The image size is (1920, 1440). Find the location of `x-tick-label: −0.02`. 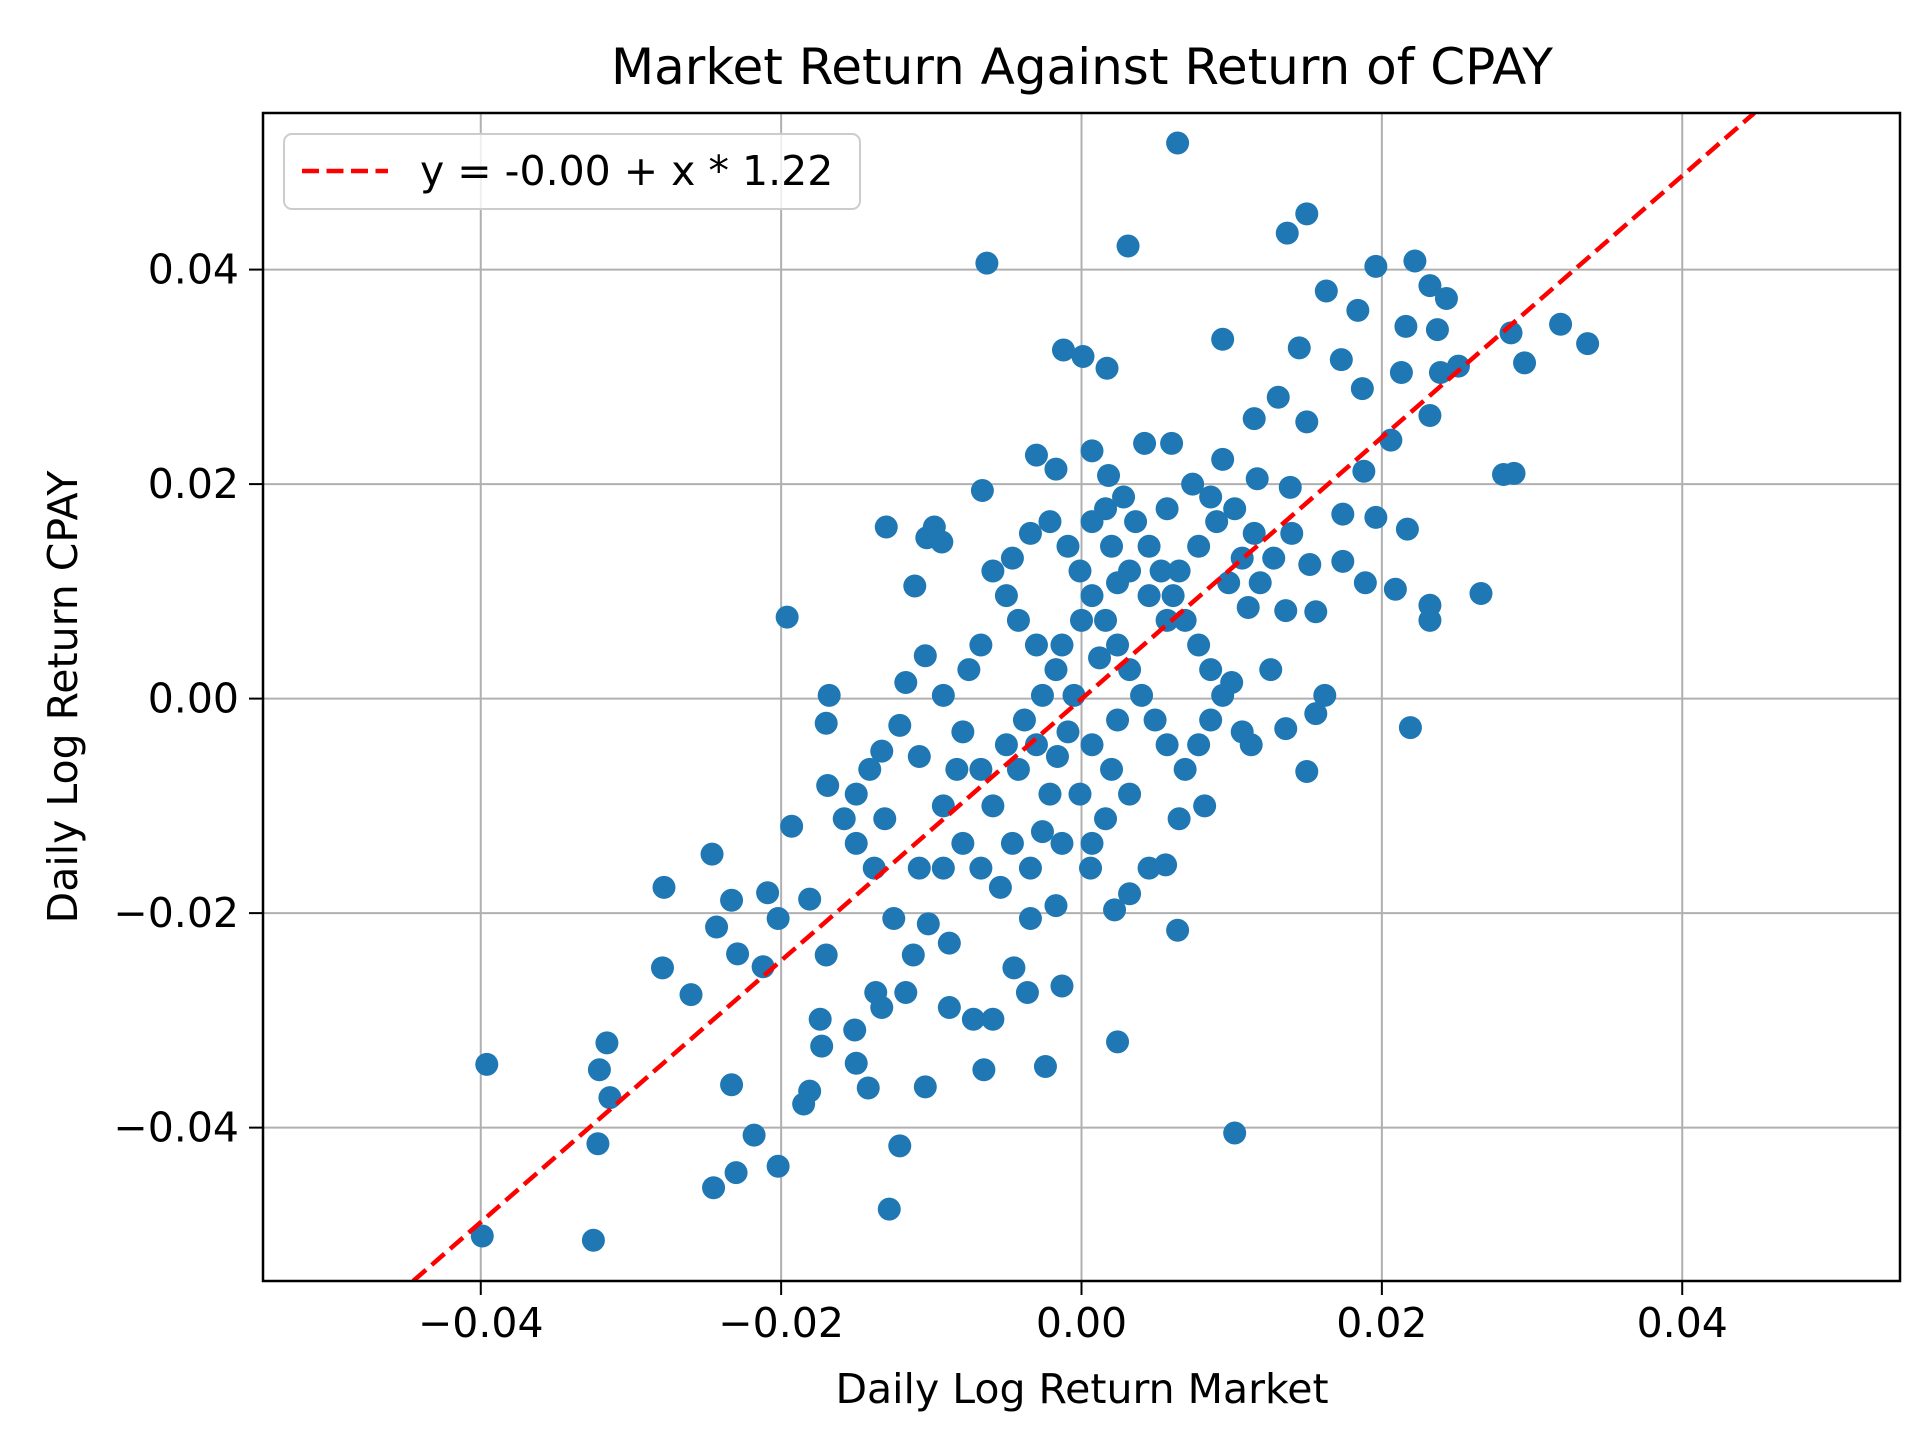

x-tick-label: −0.02 is located at coordinates (781, 1323).